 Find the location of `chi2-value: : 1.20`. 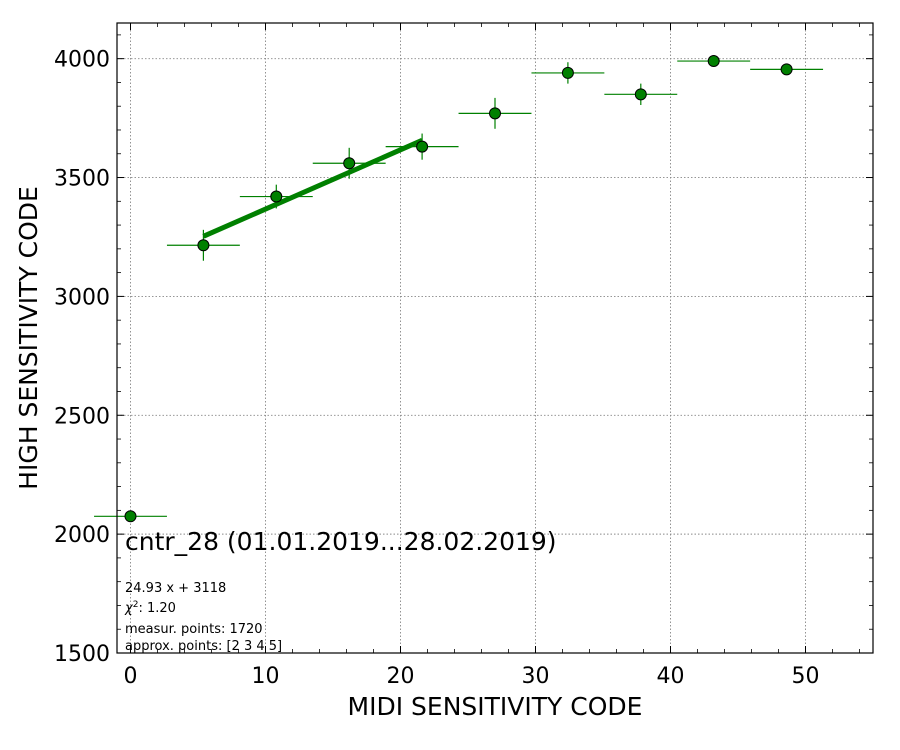

chi2-value: : 1.20 is located at coordinates (156, 608).